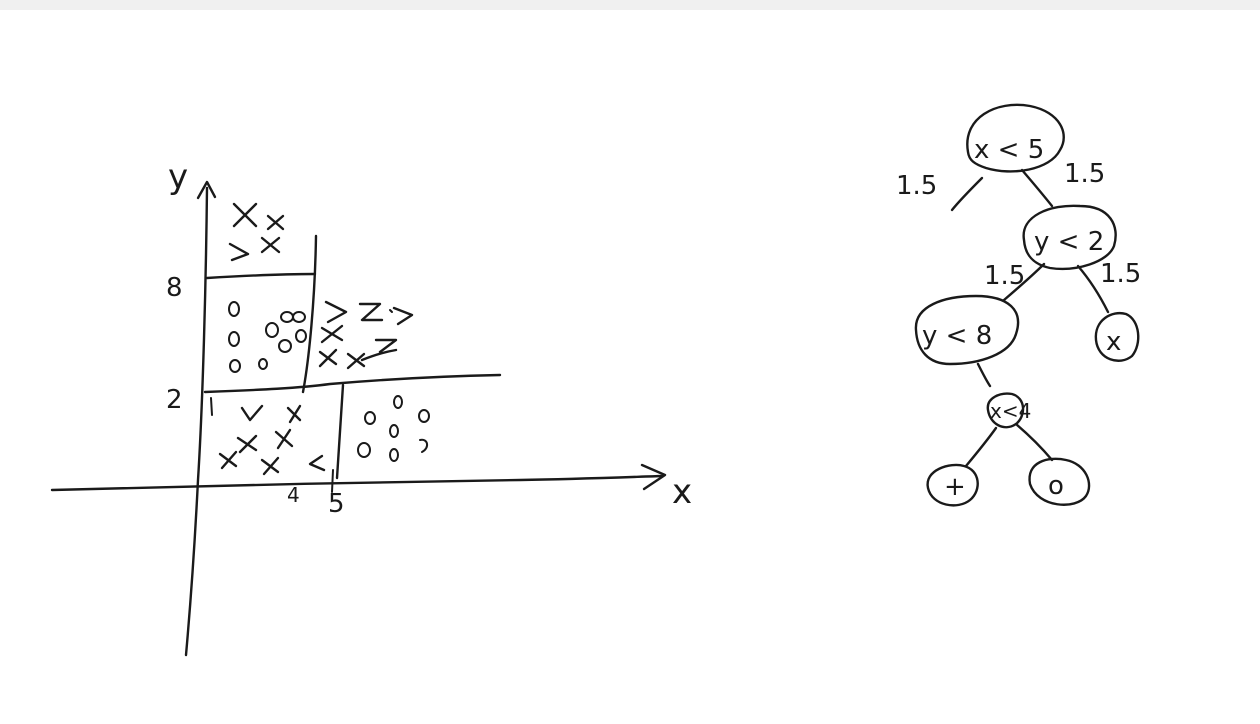  Describe the element at coordinates (196, 421) in the screenshot. I see `y-axis` at that location.